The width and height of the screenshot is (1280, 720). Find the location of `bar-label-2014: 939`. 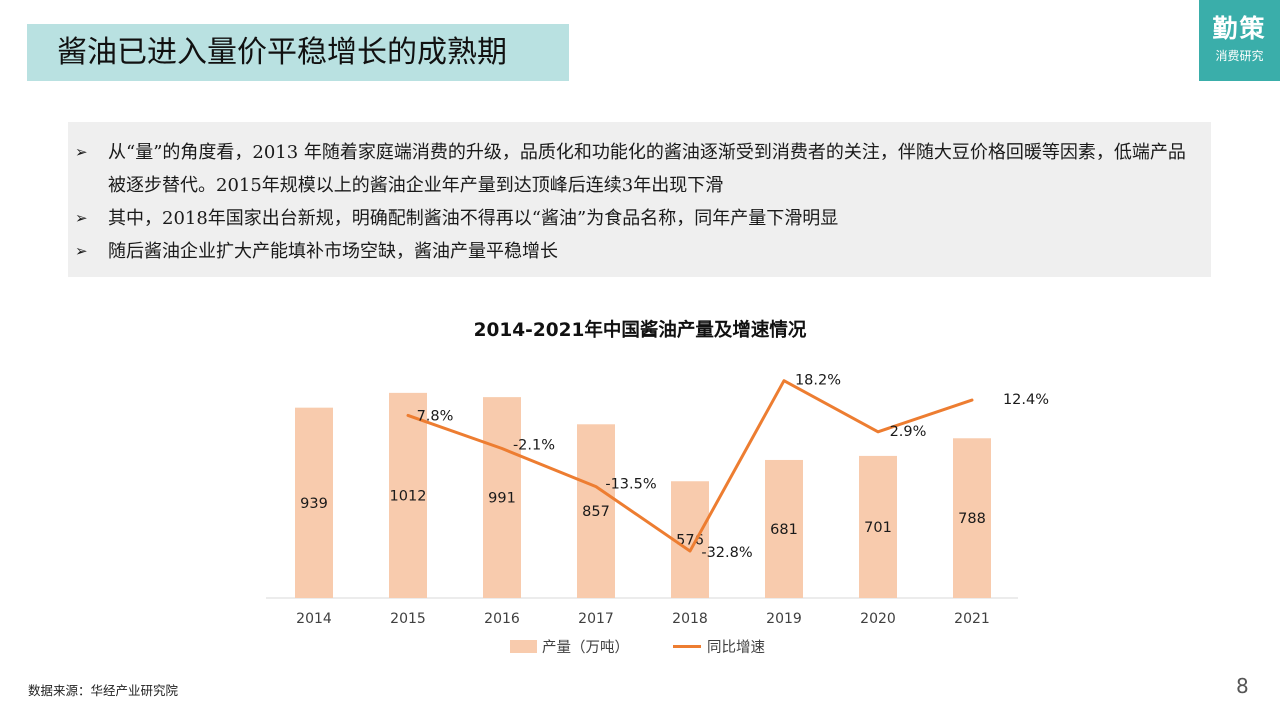

bar-label-2014: 939 is located at coordinates (314, 504).